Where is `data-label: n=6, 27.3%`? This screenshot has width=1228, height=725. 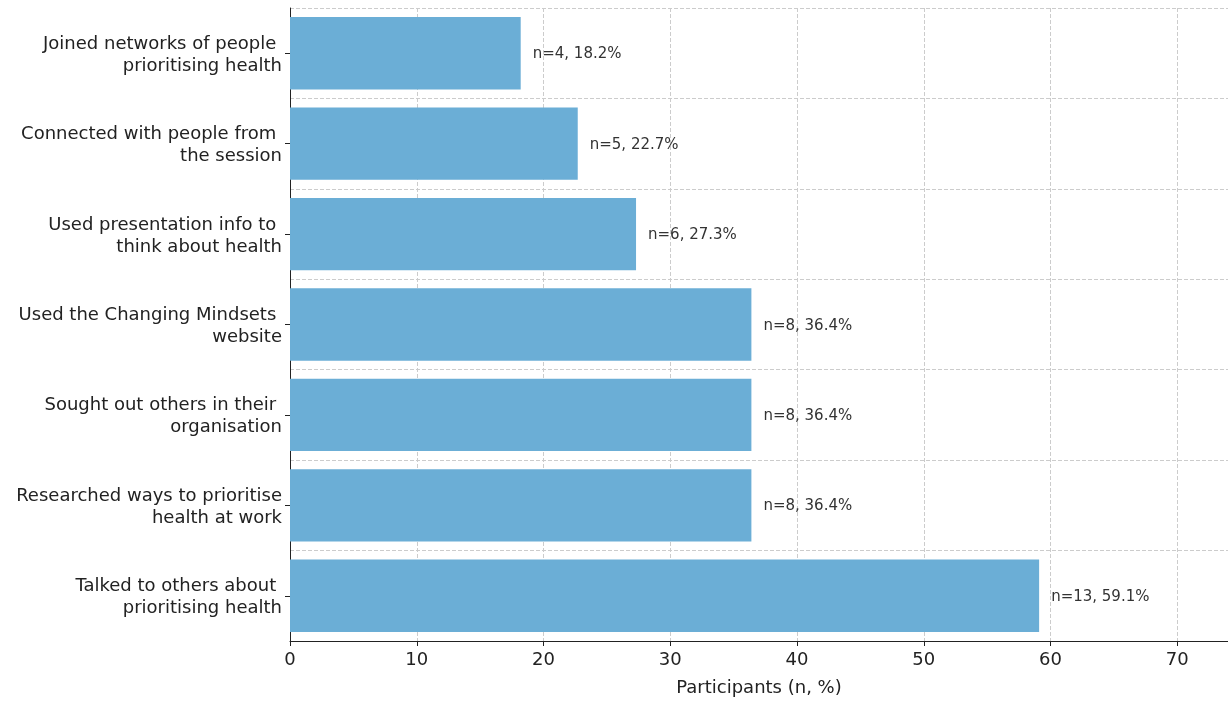
data-label: n=6, 27.3% is located at coordinates (692, 234).